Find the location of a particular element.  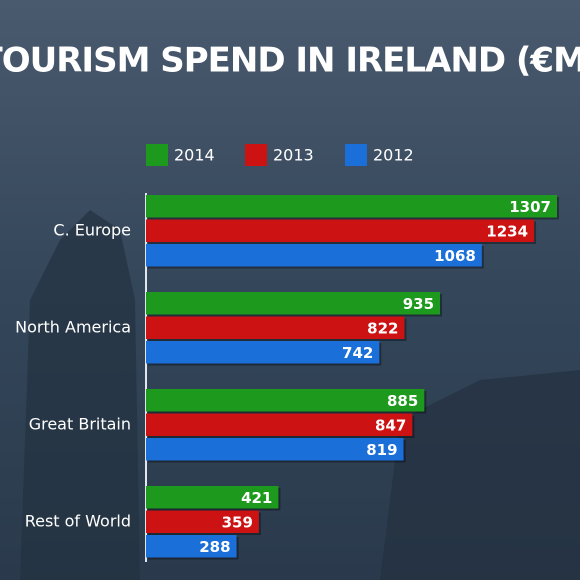

value-label: 819 is located at coordinates (381, 450).